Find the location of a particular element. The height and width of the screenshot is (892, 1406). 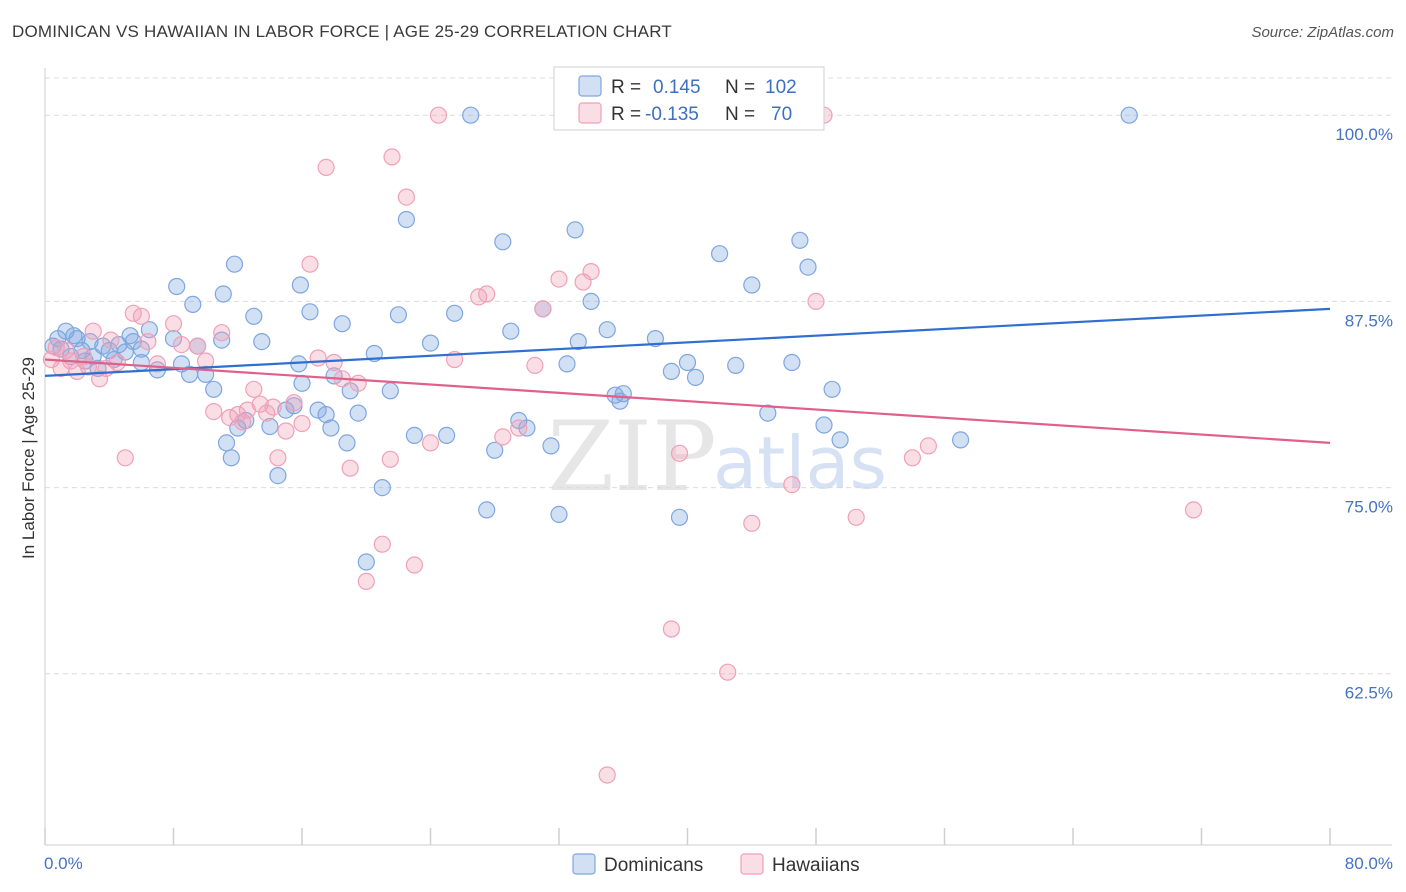

legend-r-label-1: R = is located at coordinates (626, 87).